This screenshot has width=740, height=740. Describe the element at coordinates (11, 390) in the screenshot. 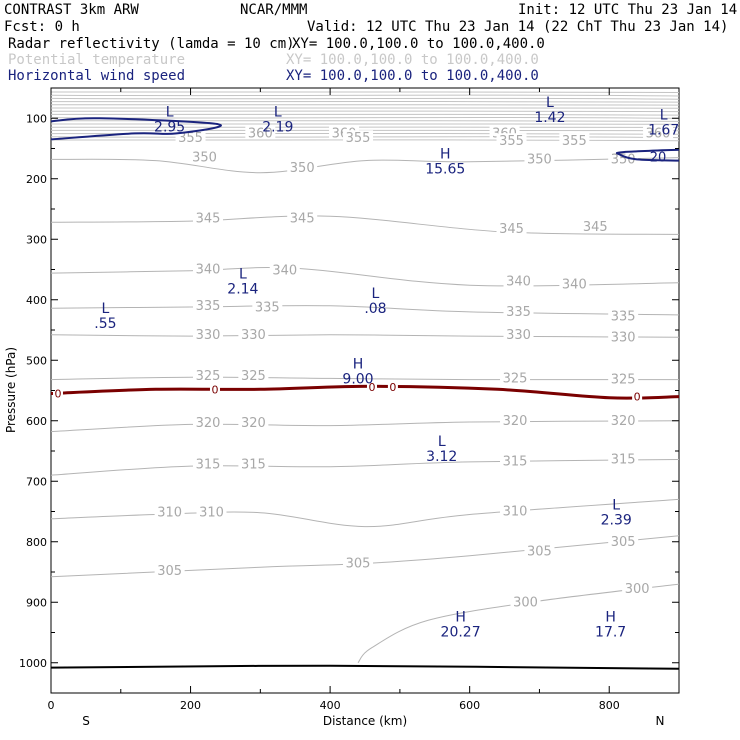

I see `y-axis-label: Pressure (hPa)` at that location.